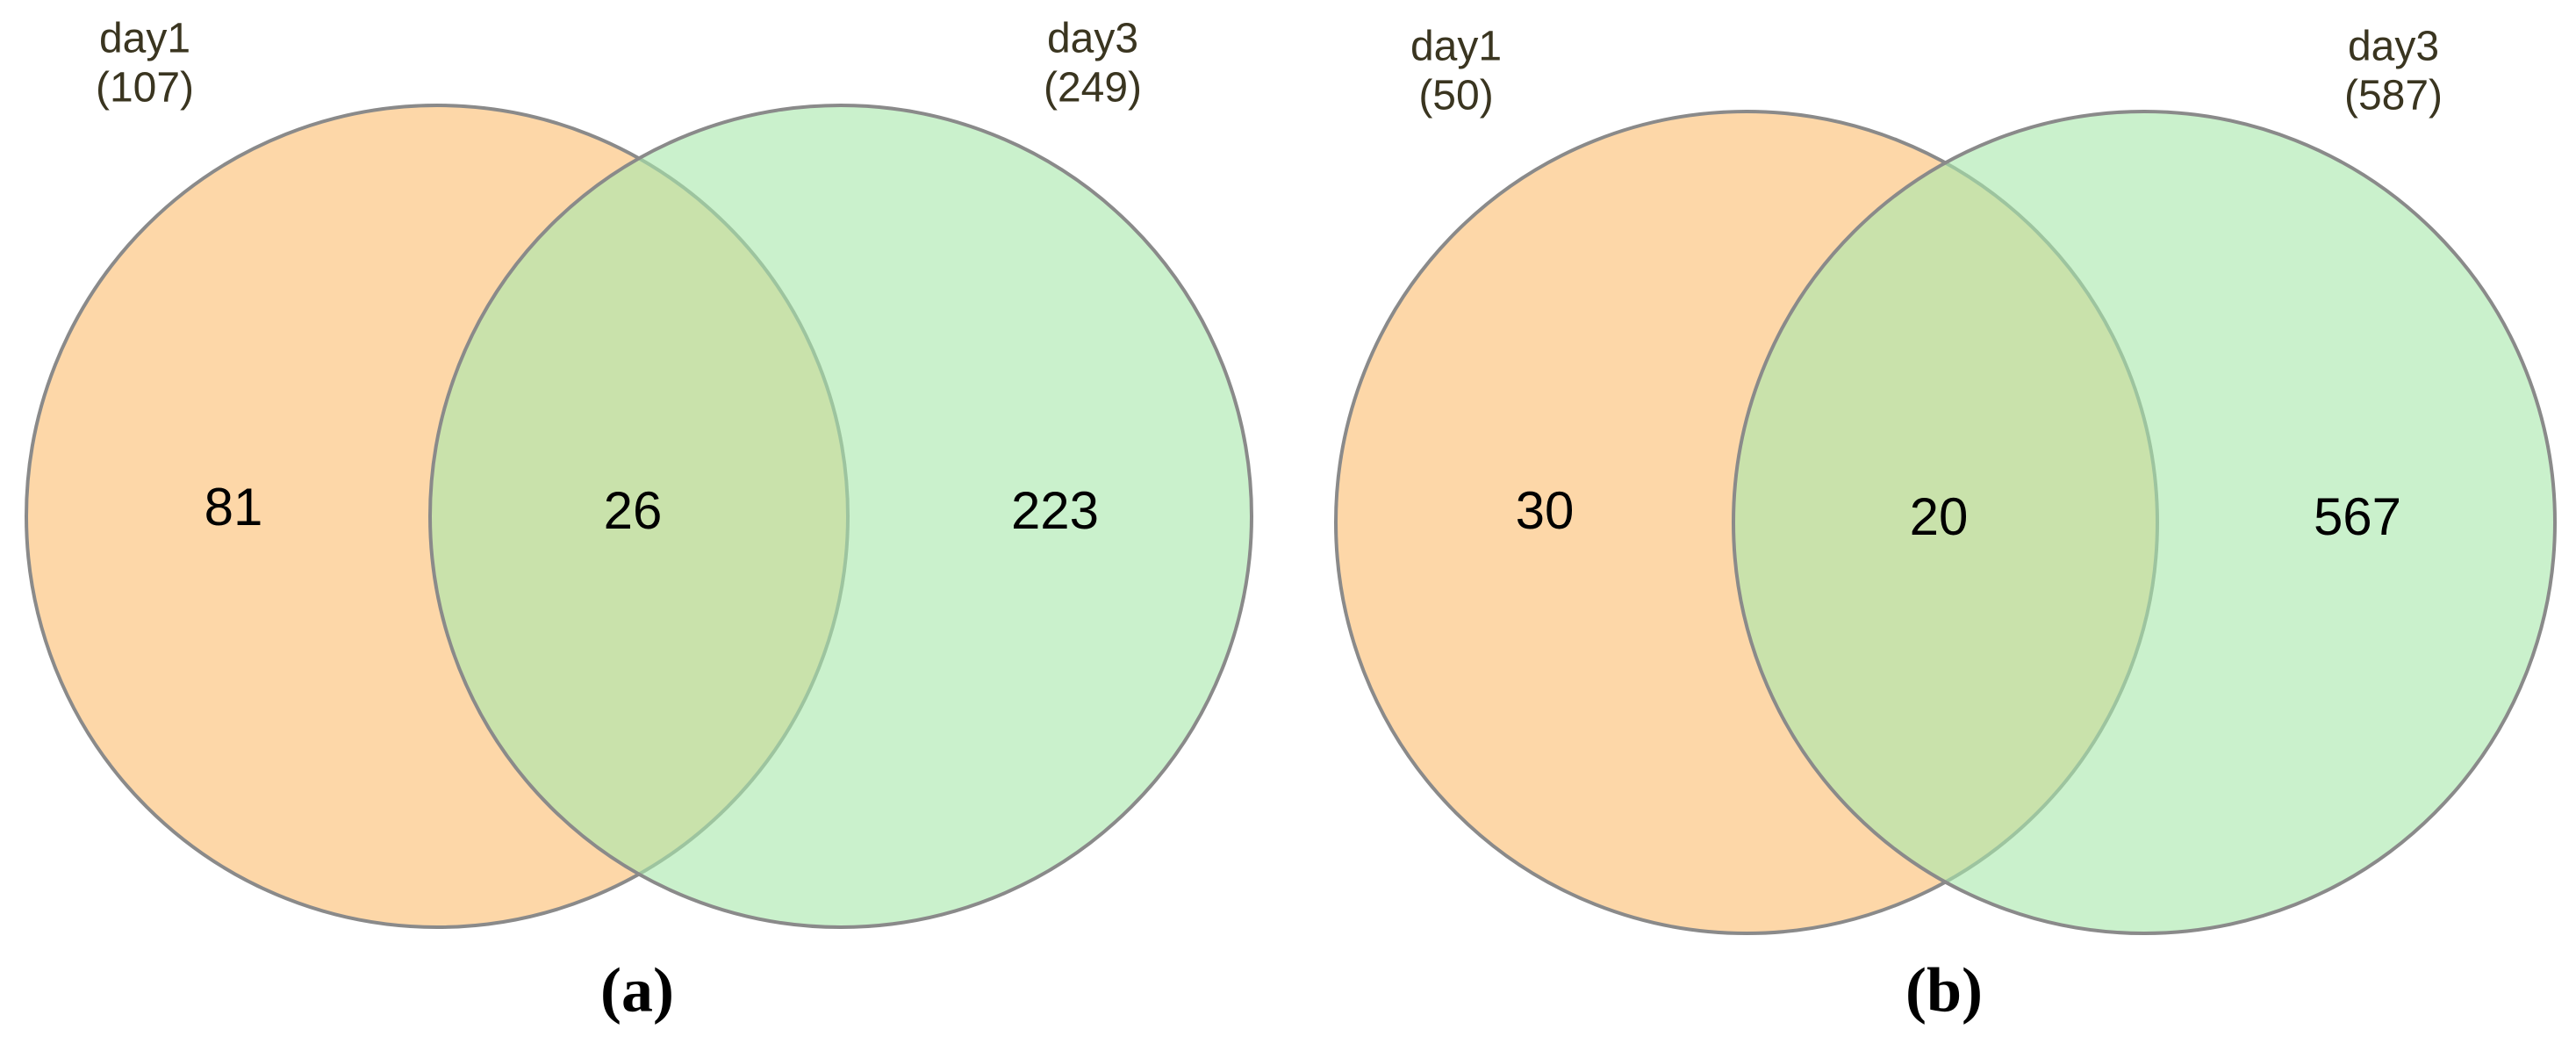 The image size is (2576, 1051). I want to click on region-count: 567, so click(2357, 516).